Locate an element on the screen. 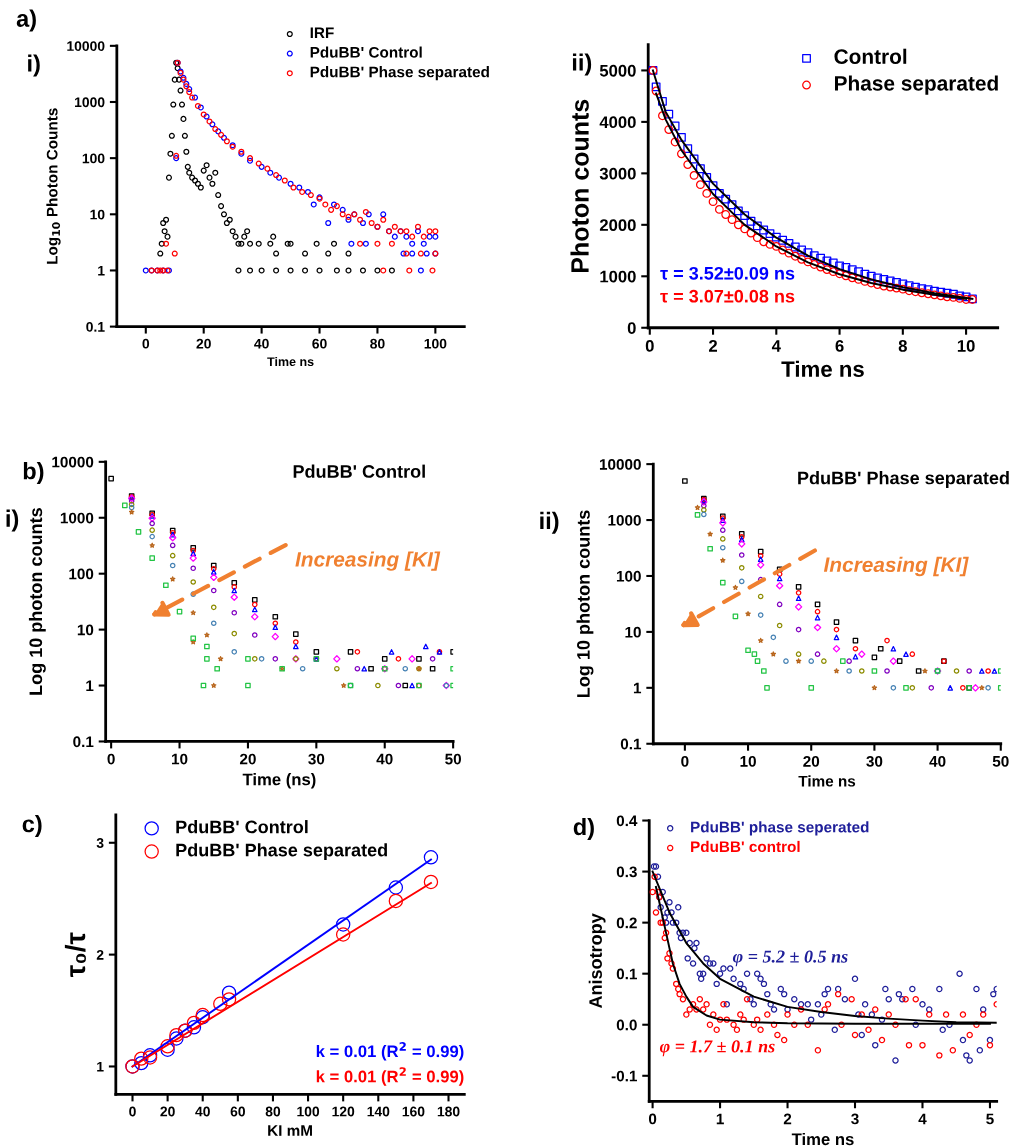 Image resolution: width=1016 pixels, height=1146 pixels. y-tick-label: 2000 is located at coordinates (617, 225).